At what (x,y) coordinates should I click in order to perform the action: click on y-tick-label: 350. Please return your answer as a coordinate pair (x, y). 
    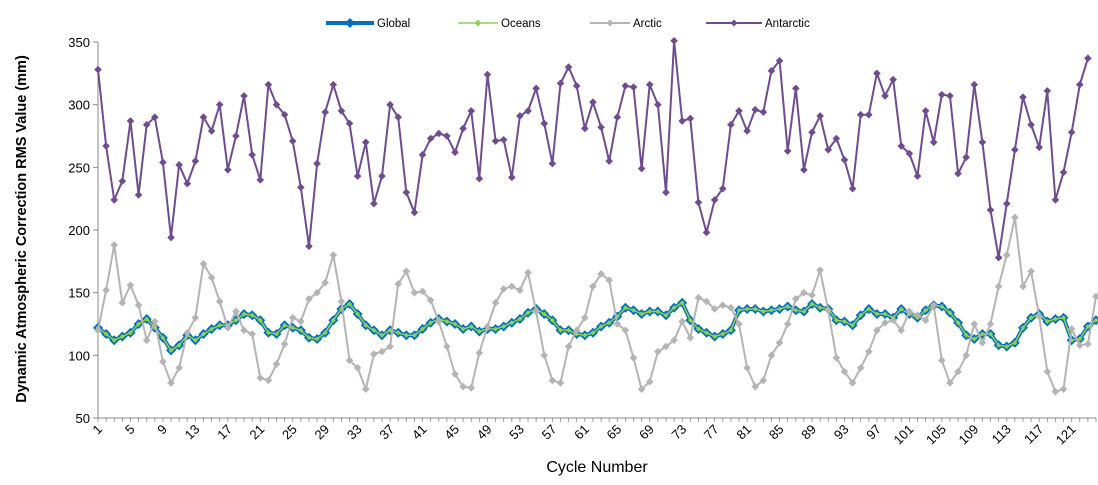
    Looking at the image, I should click on (79, 42).